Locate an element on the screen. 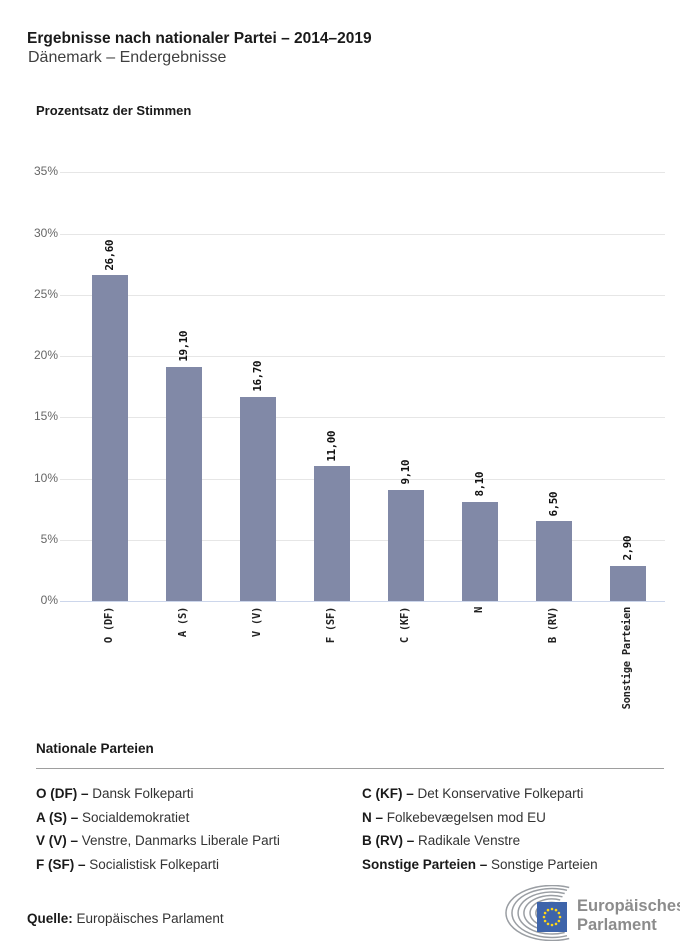 The image size is (700, 944). bar-value-label: 16,70 is located at coordinates (257, 376).